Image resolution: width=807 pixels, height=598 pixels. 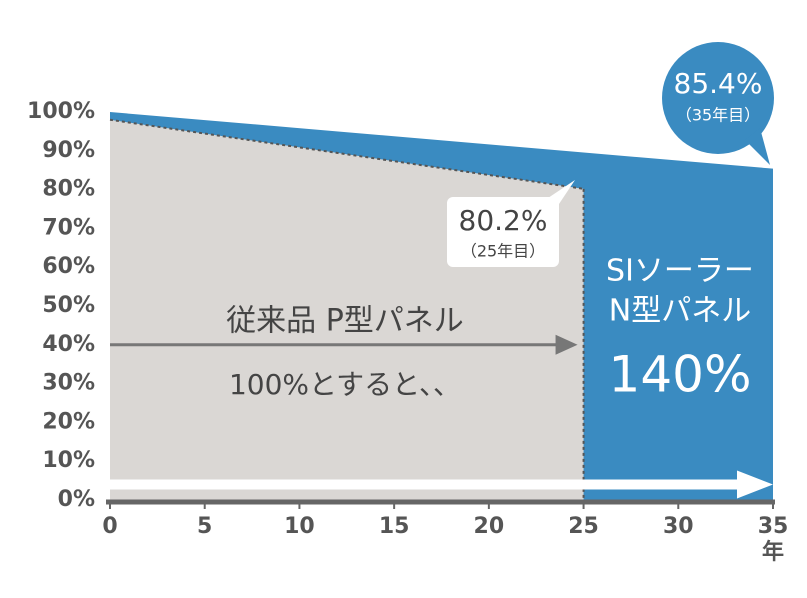 What do you see at coordinates (583, 526) in the screenshot?
I see `x-tick-label: 25` at bounding box center [583, 526].